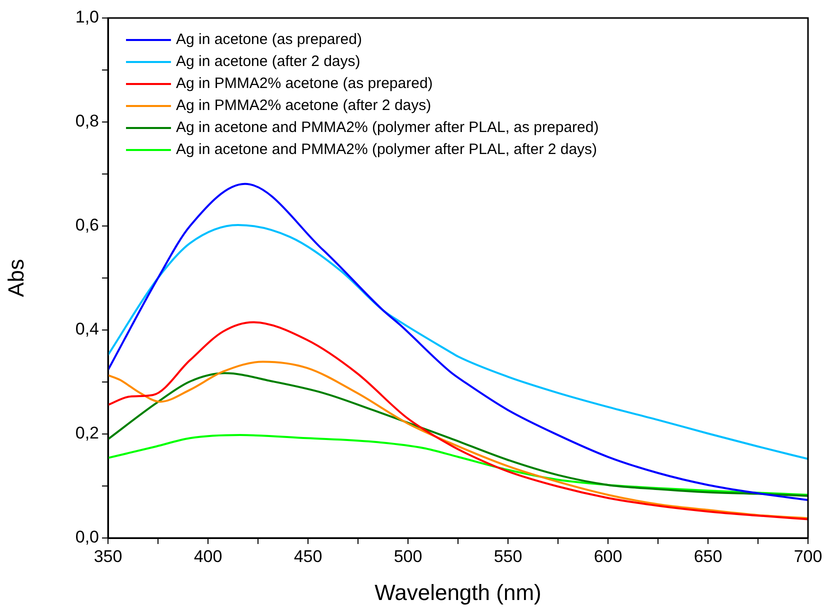 The image size is (827, 611). I want to click on y-tick-label: 0,2, so click(87, 433).